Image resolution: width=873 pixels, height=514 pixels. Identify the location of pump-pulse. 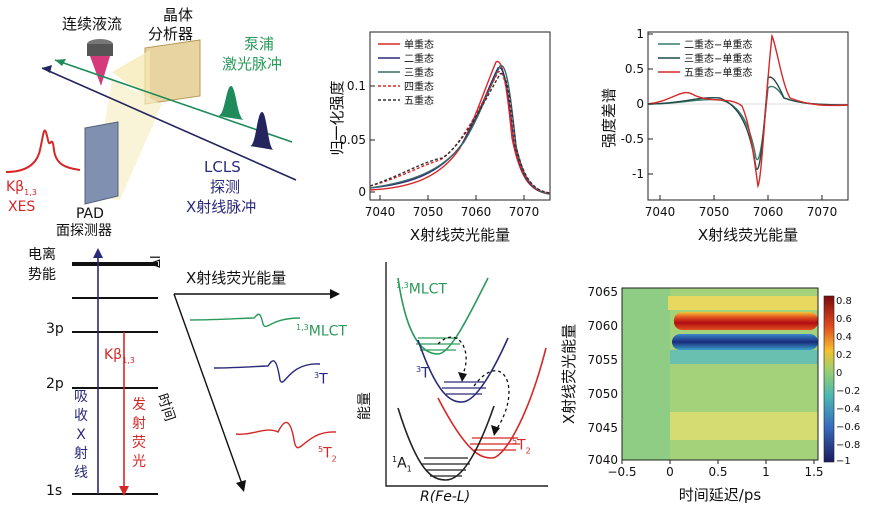
(231, 103).